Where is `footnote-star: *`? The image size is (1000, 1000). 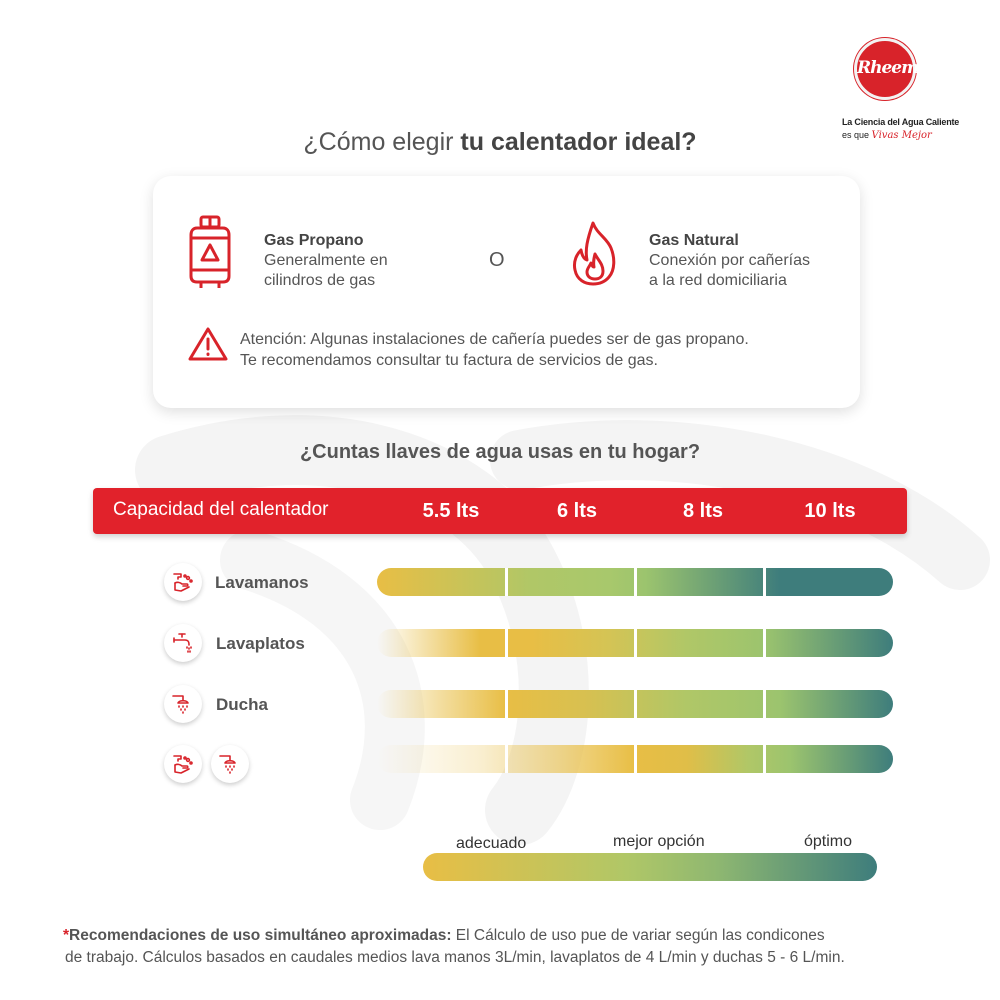
footnote-star: * is located at coordinates (66, 935).